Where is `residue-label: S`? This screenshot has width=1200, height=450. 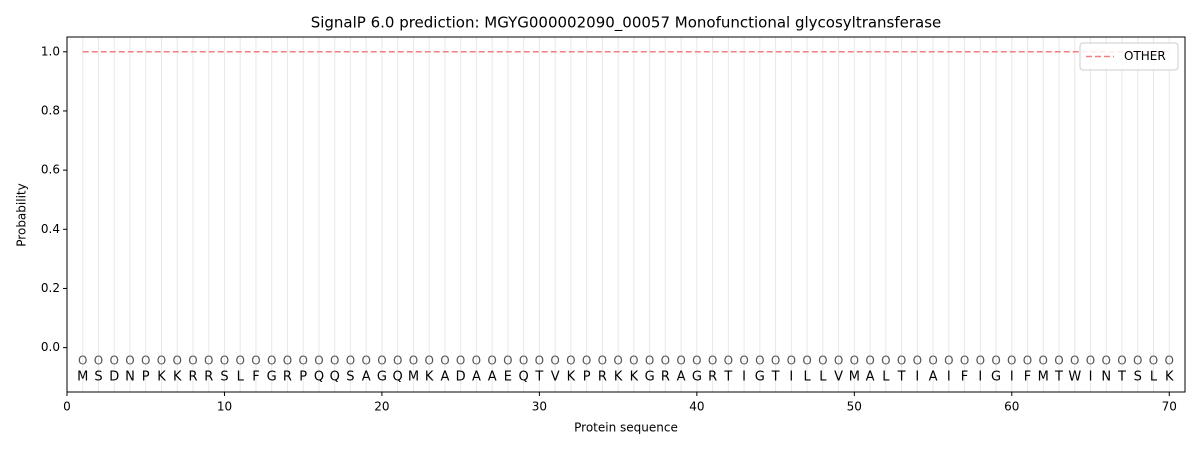
residue-label: S is located at coordinates (1138, 377).